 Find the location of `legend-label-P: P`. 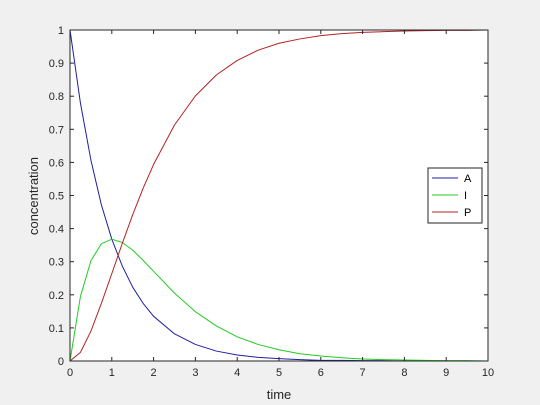

legend-label-P: P is located at coordinates (467, 213).